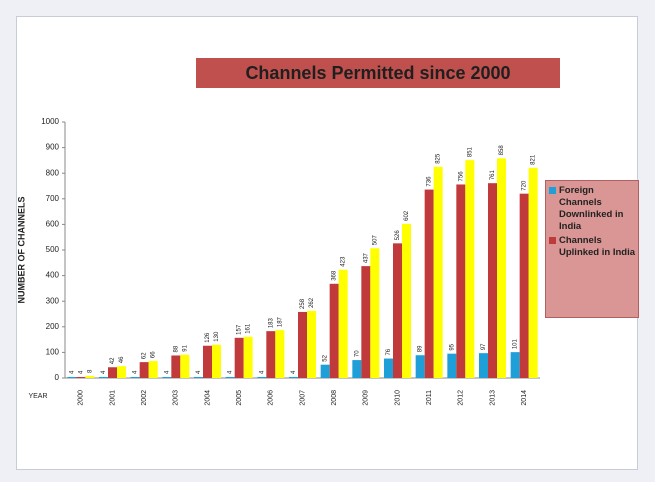 The height and width of the screenshot is (482, 655). Describe the element at coordinates (430, 181) in the screenshot. I see `data-label: 736` at that location.